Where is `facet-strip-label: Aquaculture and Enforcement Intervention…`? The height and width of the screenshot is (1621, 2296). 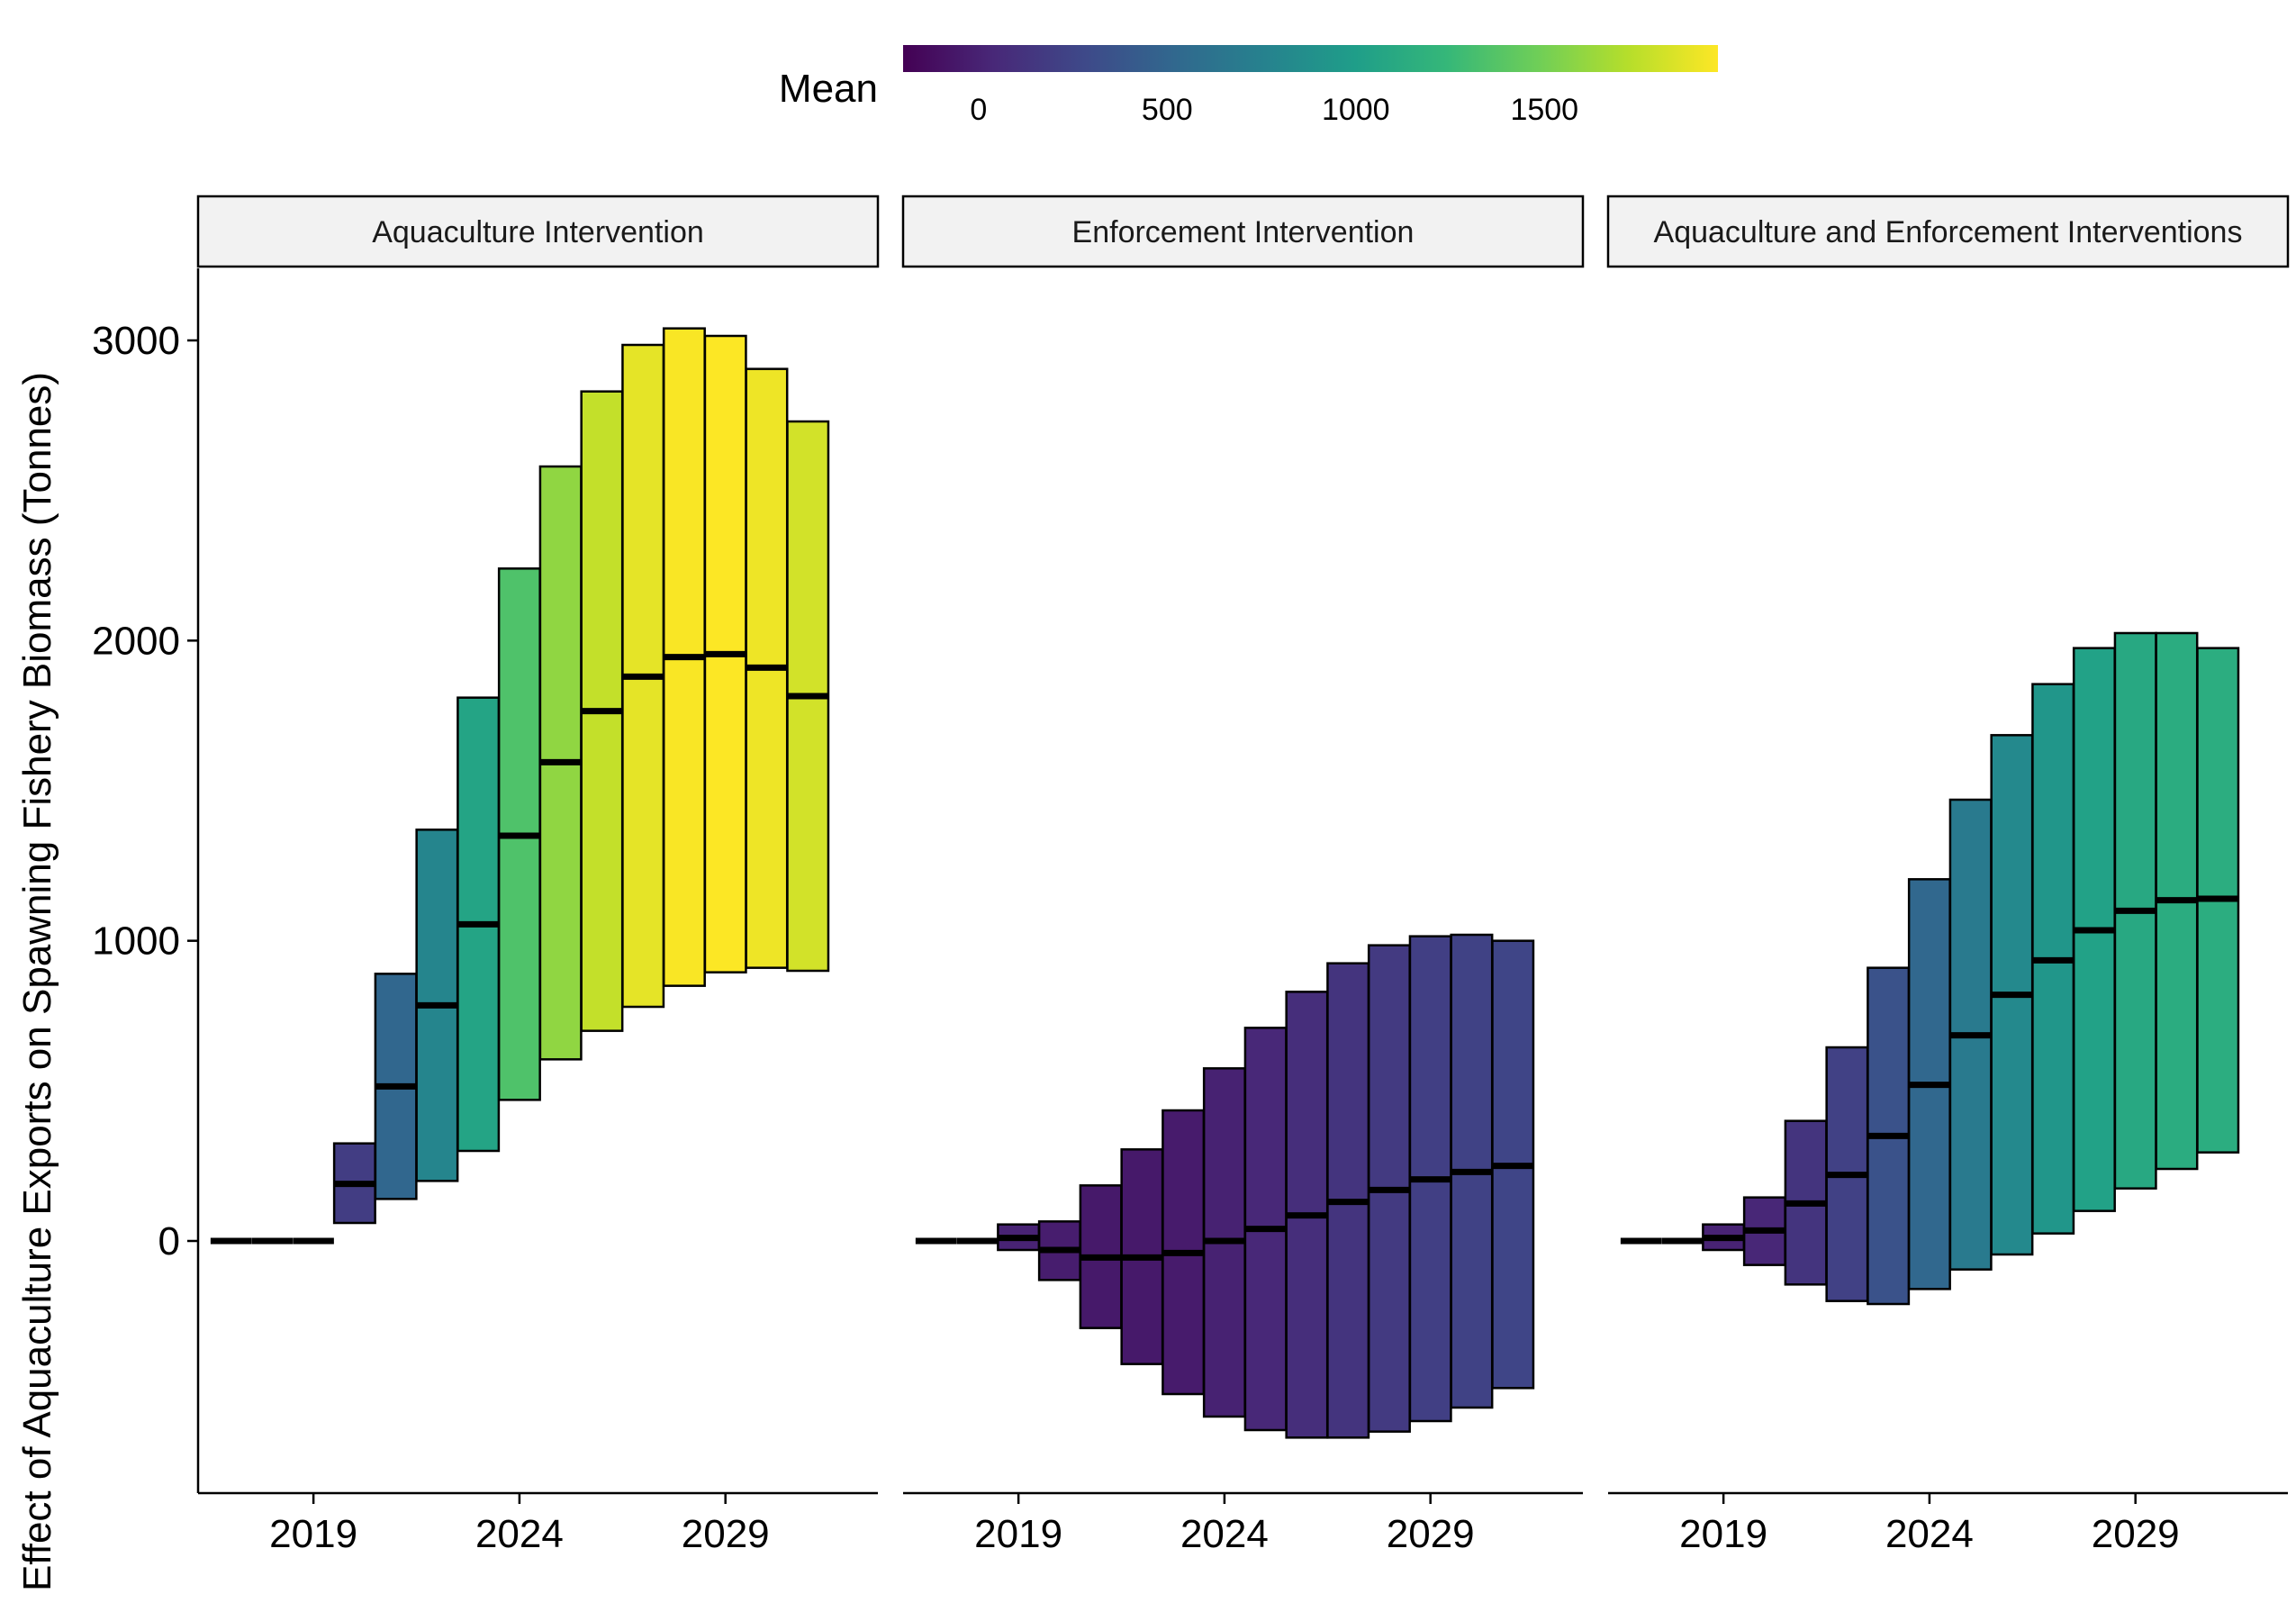 facet-strip-label: Aquaculture and Enforcement Intervention… is located at coordinates (1949, 232).